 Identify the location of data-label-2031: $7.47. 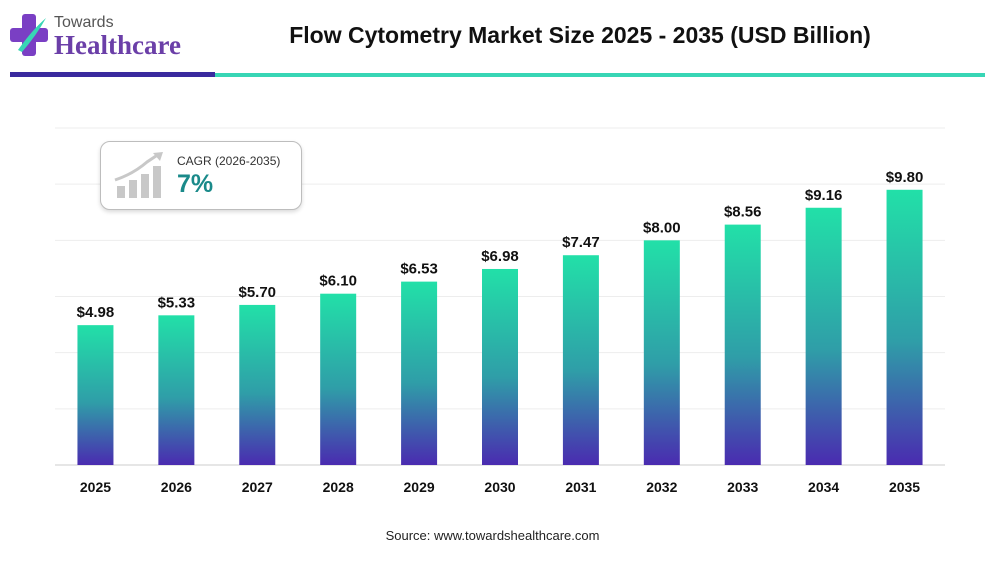
(581, 242).